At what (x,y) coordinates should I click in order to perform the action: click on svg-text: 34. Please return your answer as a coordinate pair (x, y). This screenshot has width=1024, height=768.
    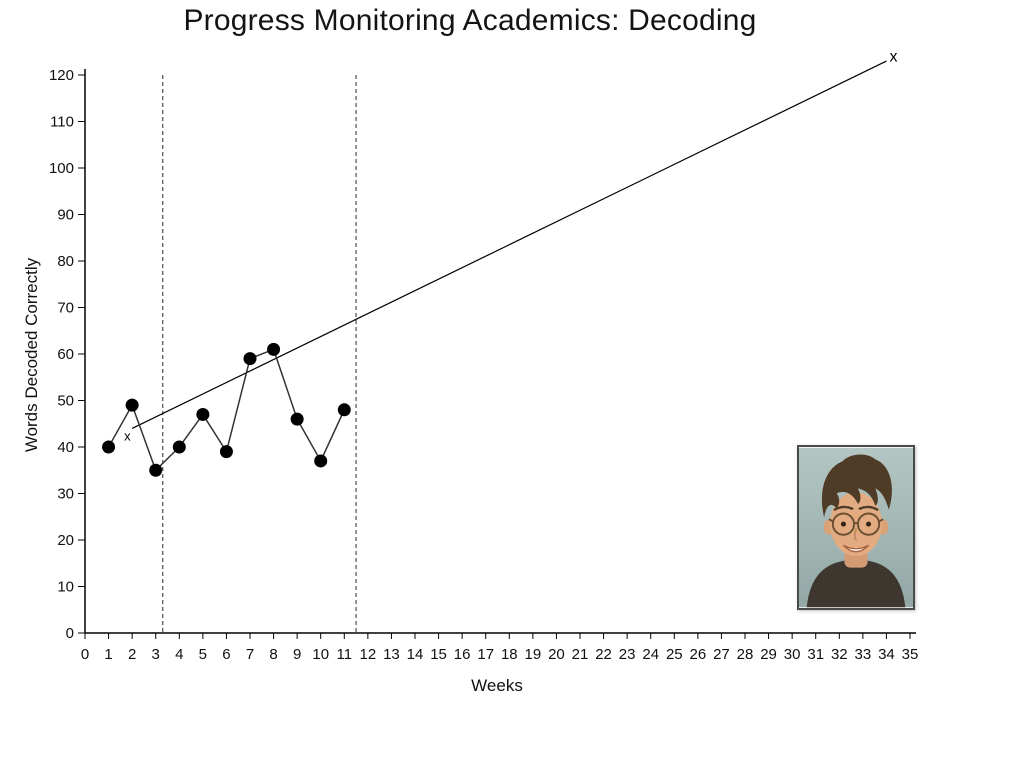
    Looking at the image, I should click on (886, 654).